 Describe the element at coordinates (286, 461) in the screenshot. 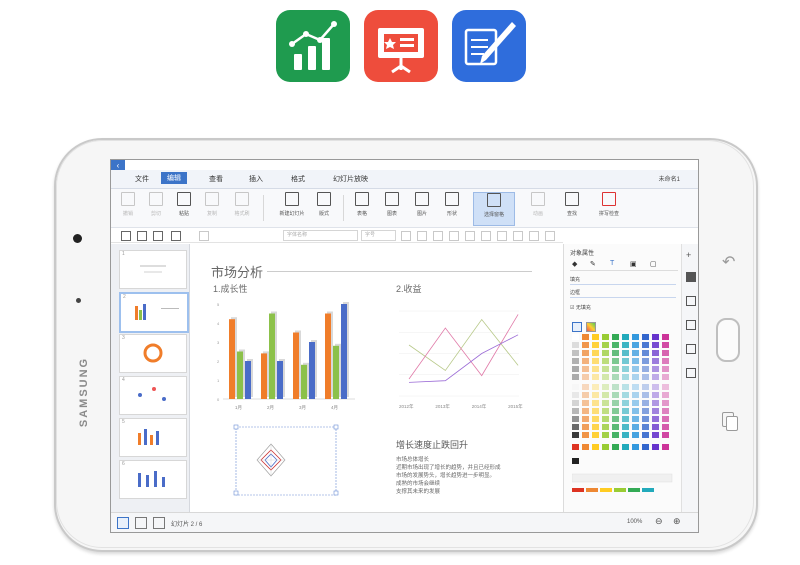

I see `radar-chart` at that location.